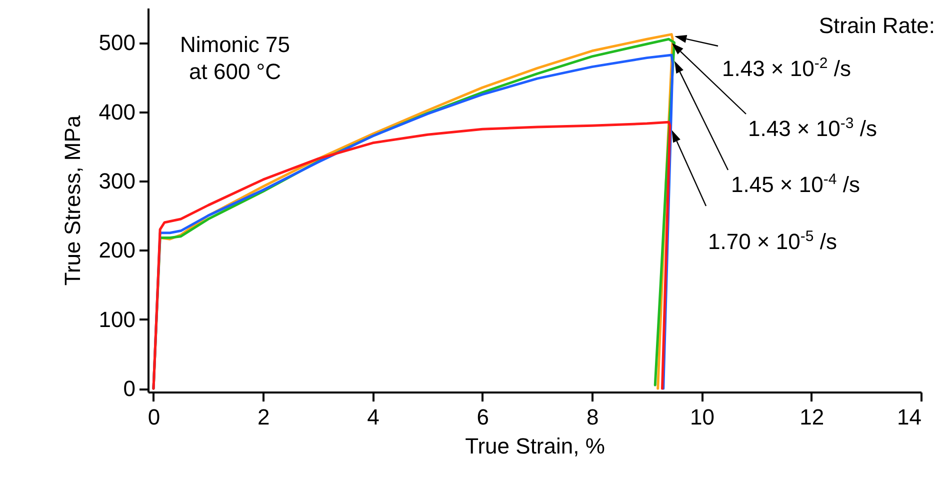  I want to click on y-tick-label: 0, so click(129, 389).